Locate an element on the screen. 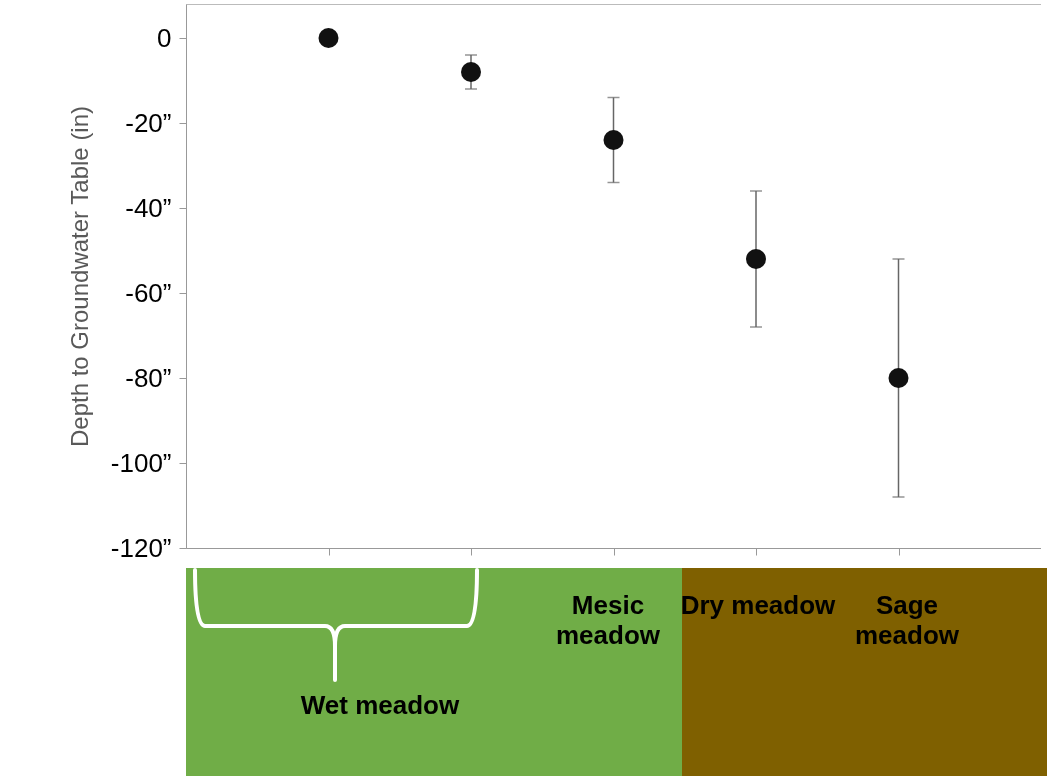  y-tick-label: 0 is located at coordinates (164, 37).